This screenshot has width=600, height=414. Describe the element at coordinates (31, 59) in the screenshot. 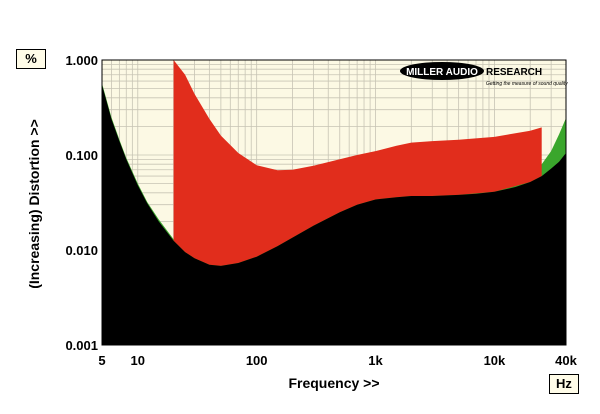

I see `y-unit-label: %` at that location.